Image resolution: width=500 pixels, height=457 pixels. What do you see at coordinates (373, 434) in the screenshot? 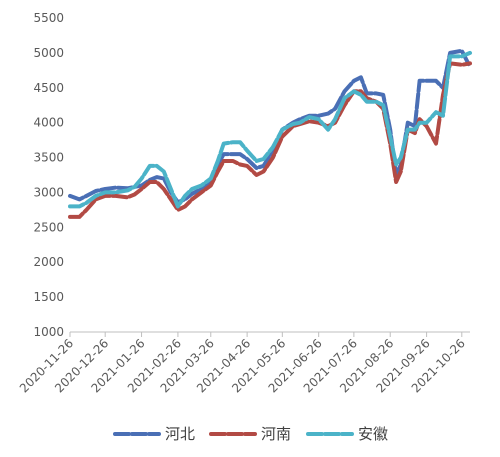
I see `legend-label-anhui: 安徽` at bounding box center [373, 434].